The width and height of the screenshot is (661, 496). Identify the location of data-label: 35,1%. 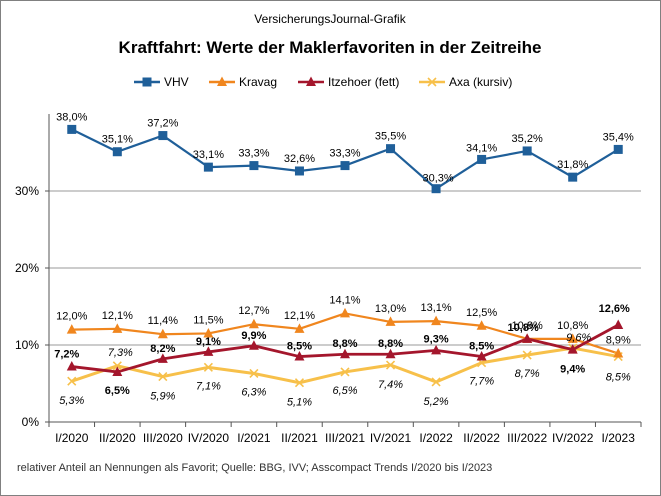
(117, 140).